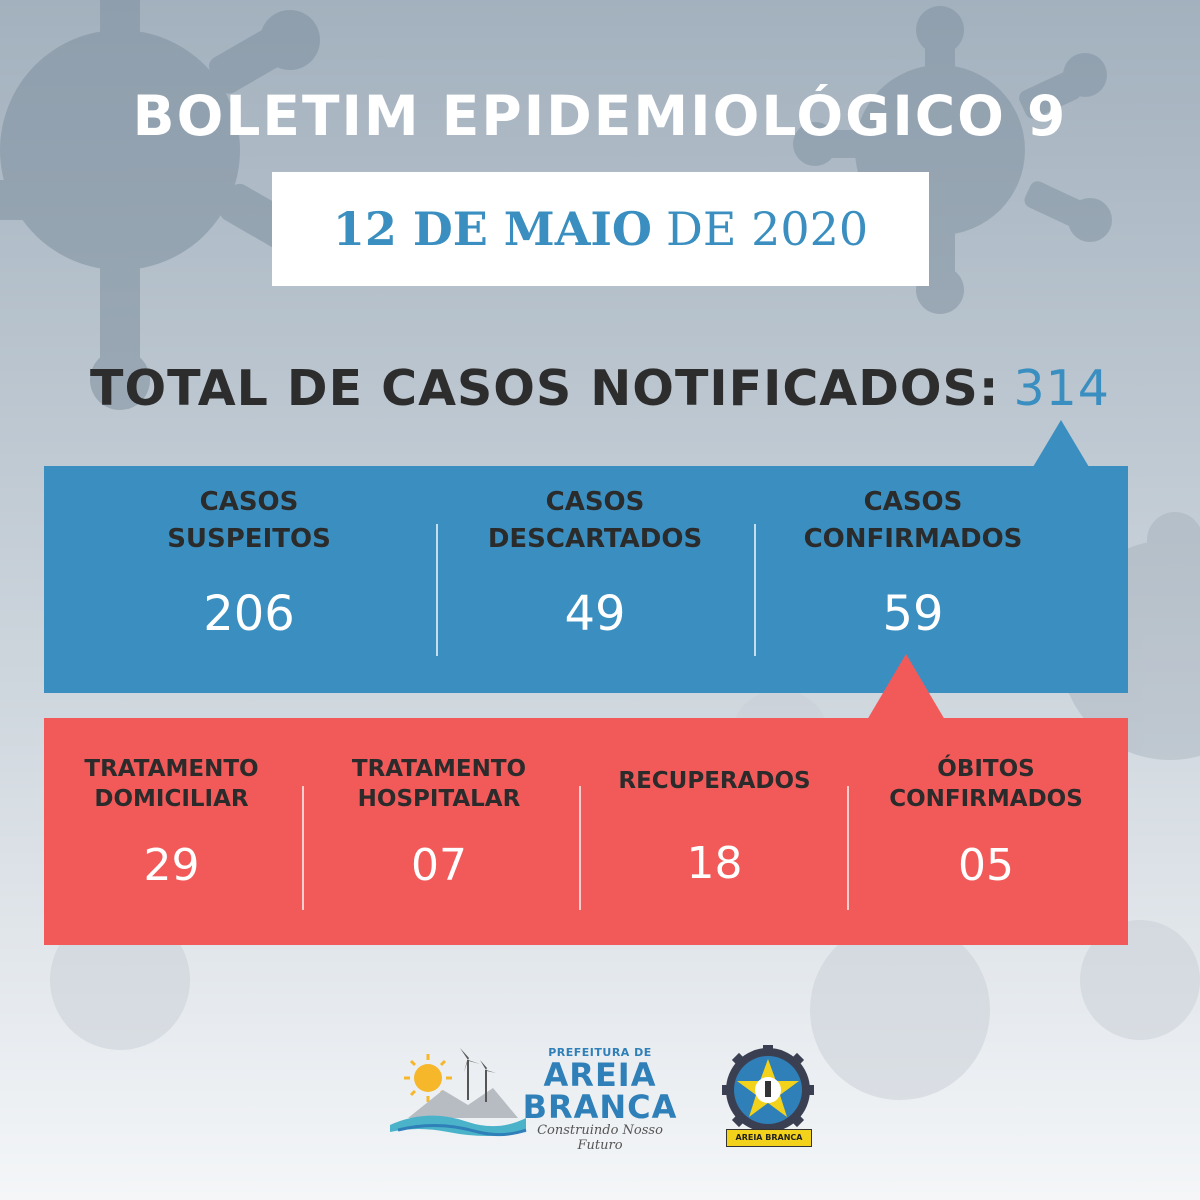  I want to click on confirmed-deaths: ÓBITOS CONFIRMADOS 05, so click(986, 823).